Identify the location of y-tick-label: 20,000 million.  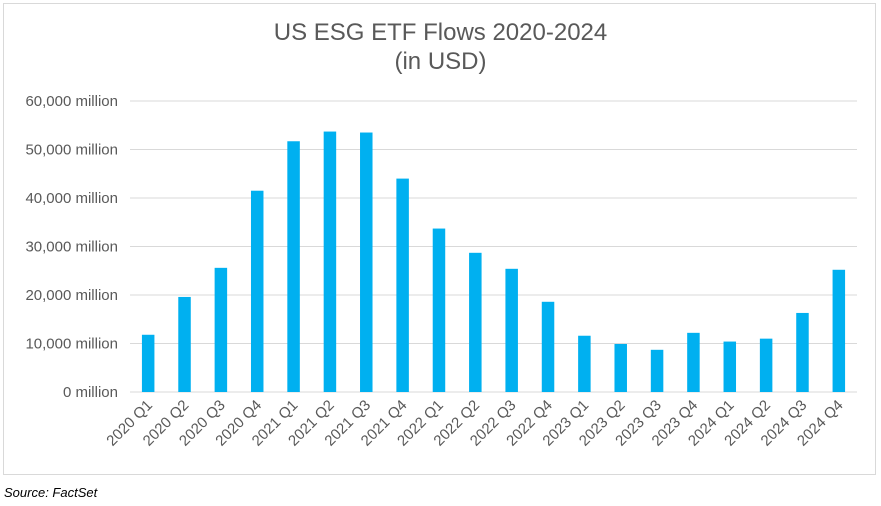
(71, 295).